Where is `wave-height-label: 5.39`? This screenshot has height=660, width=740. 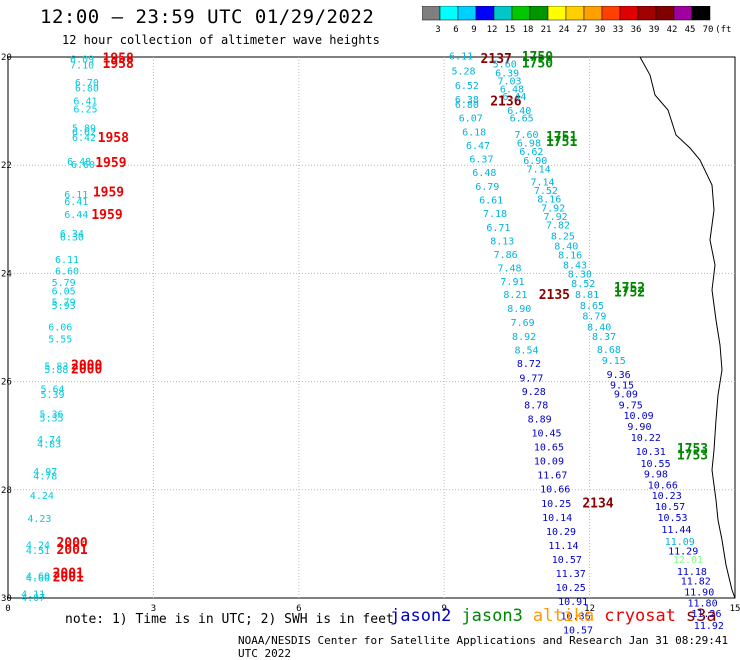 wave-height-label: 5.39 is located at coordinates (52, 395).